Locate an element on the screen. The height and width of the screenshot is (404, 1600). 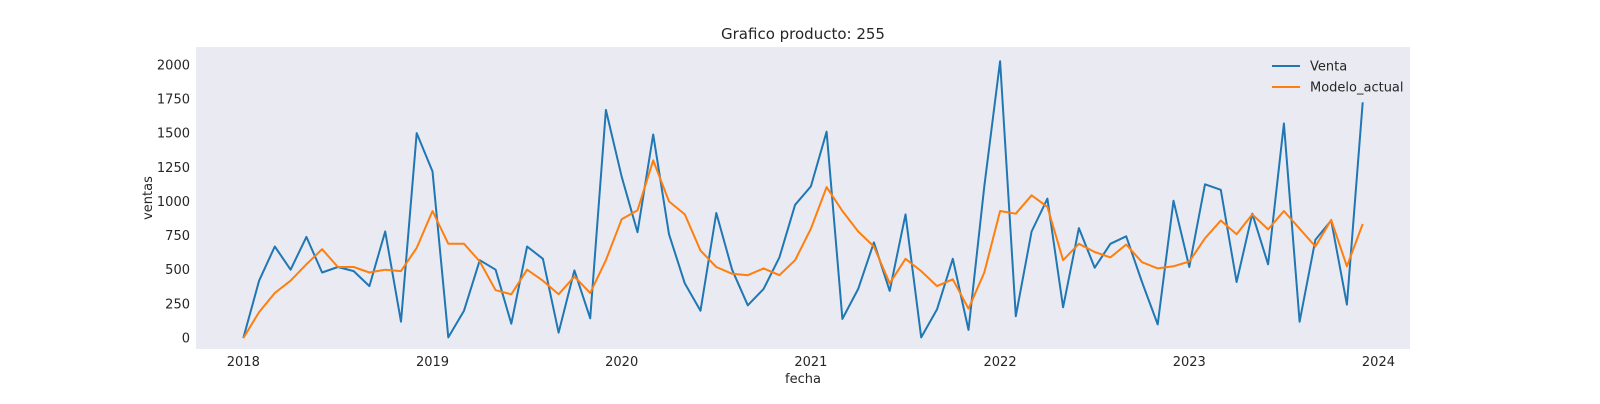
x-axis-ticks: 2018 2019 2020 2021 2022 2023 2024 is located at coordinates (811, 362).